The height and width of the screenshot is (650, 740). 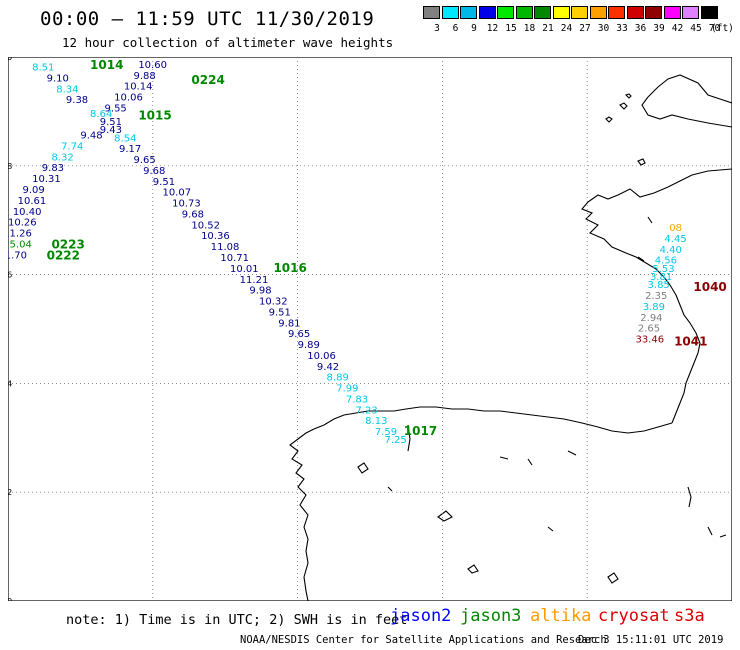 I want to click on wave-height-label: 4.56, so click(x=666, y=261).